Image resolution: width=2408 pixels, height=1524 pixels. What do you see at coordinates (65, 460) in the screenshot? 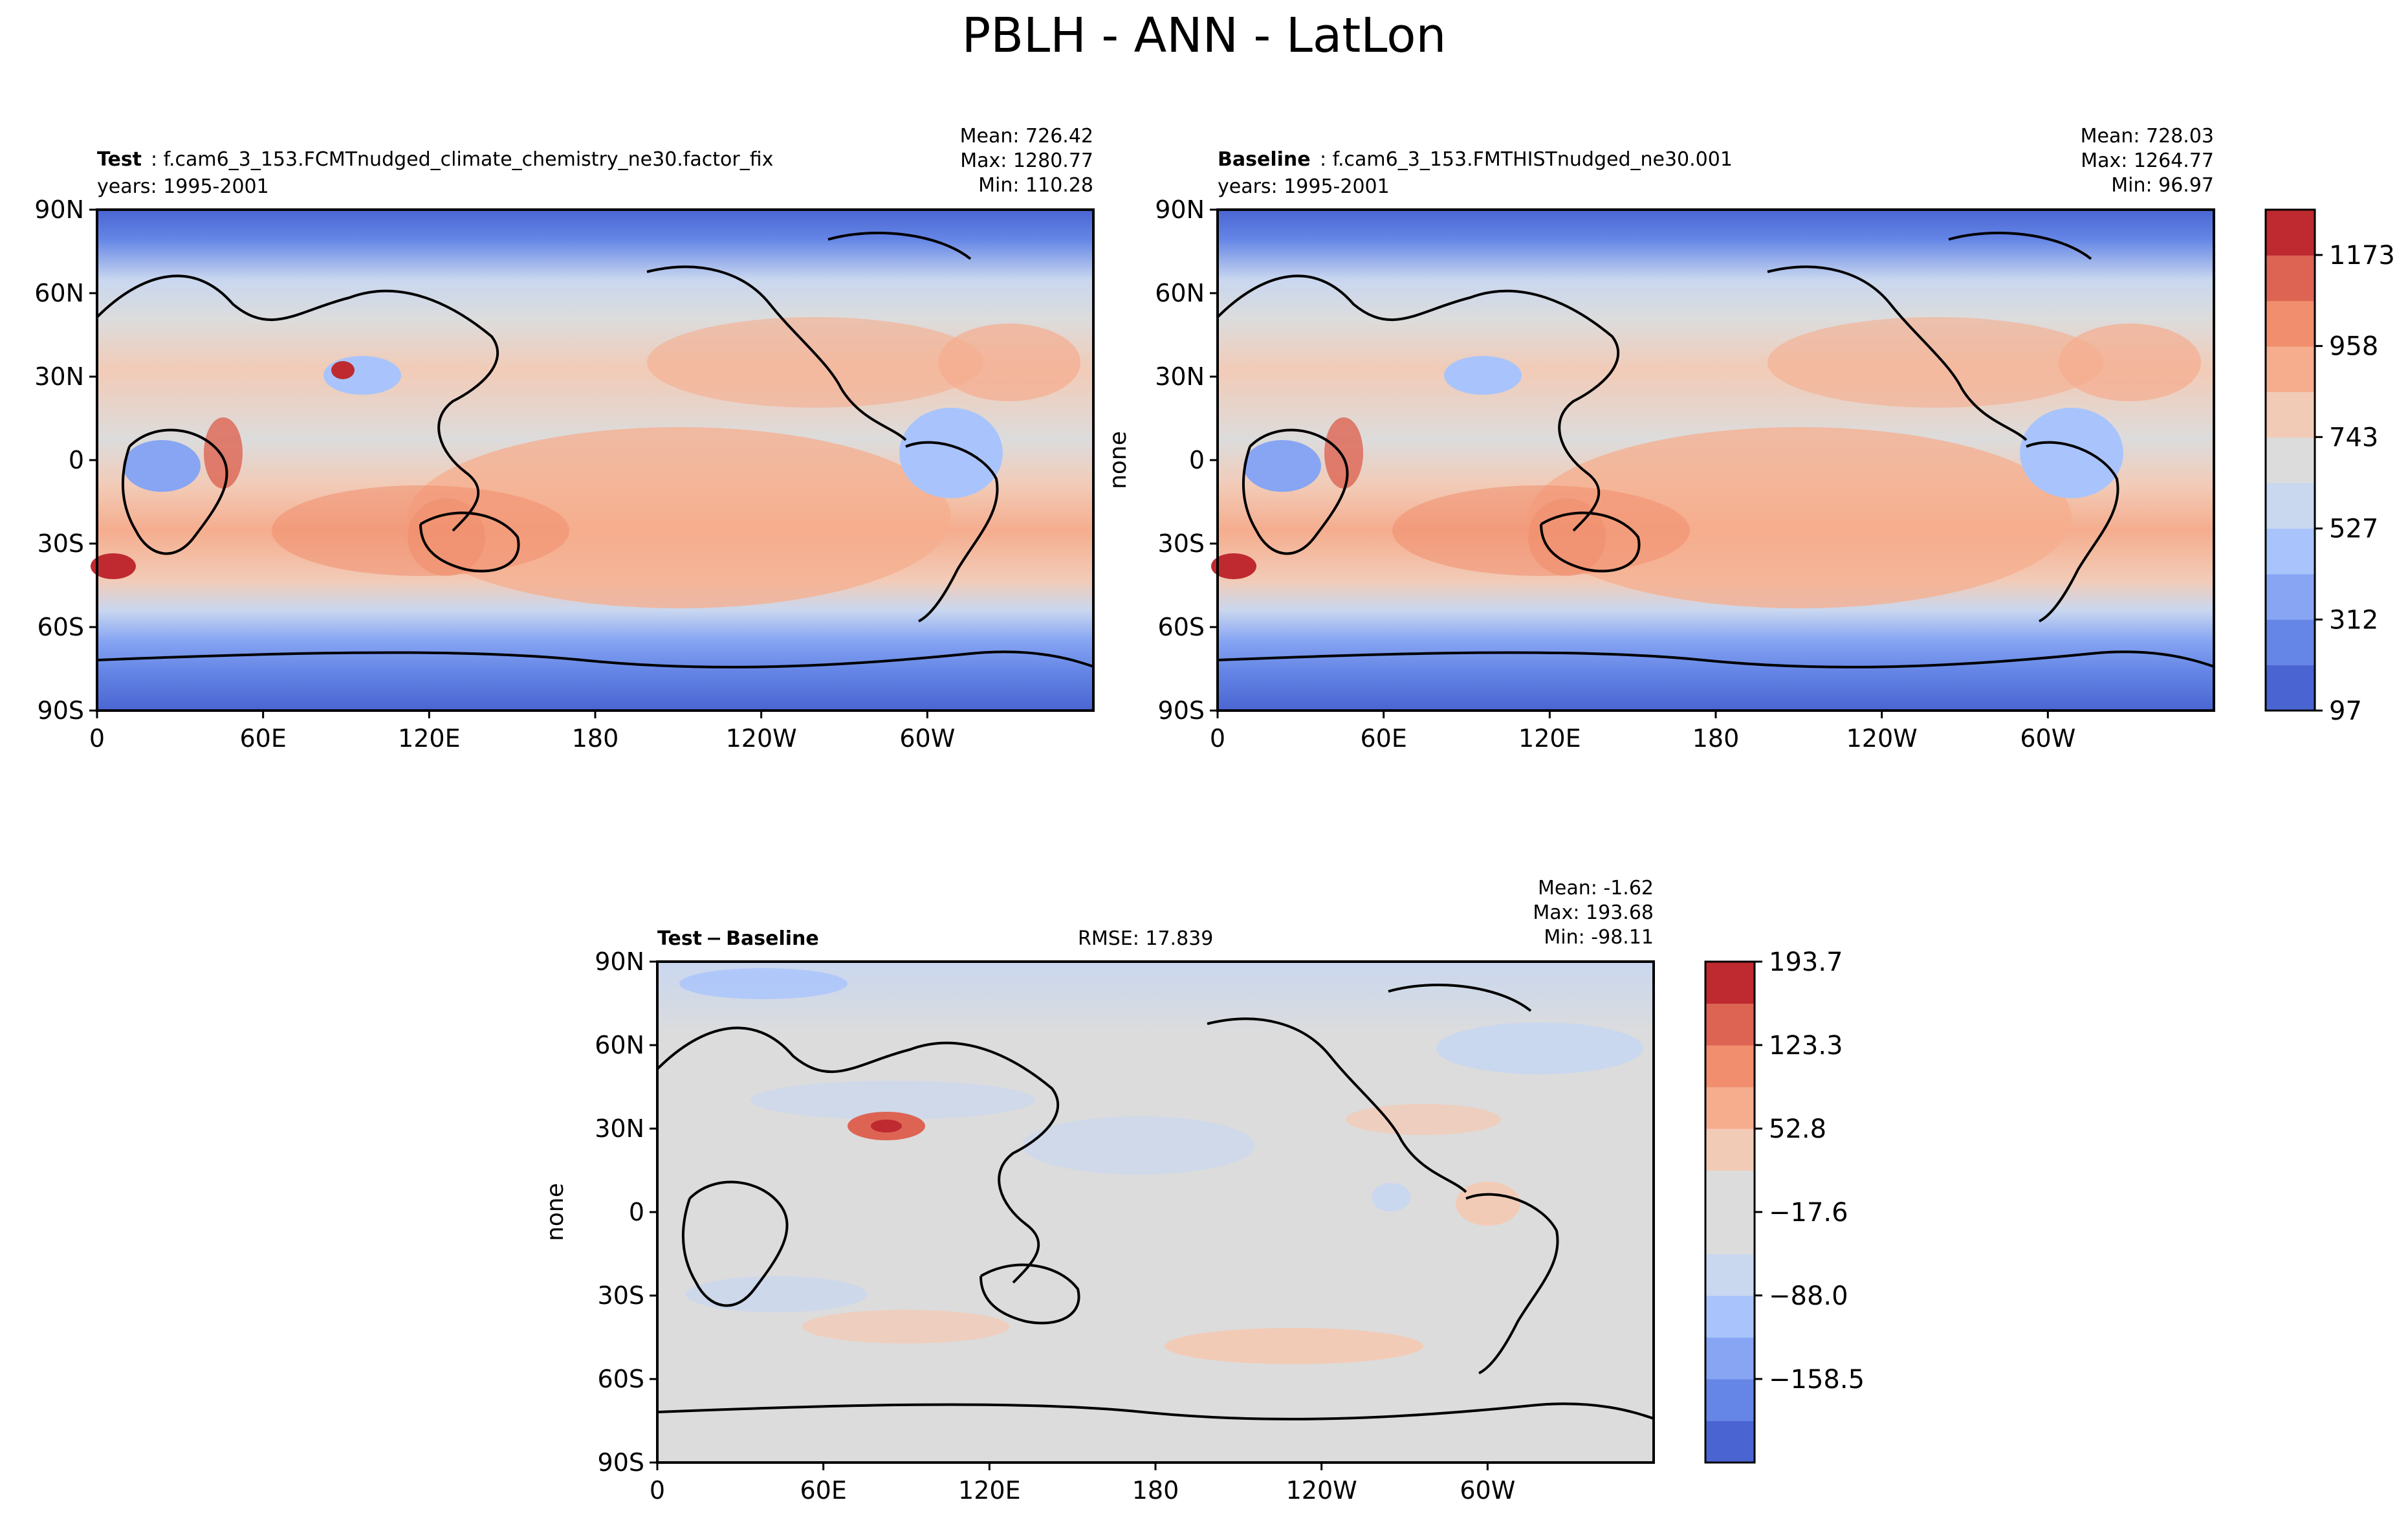
I see `test-lat-ticks: 90N 60N 30N 0 30S 60S 90S` at bounding box center [65, 460].